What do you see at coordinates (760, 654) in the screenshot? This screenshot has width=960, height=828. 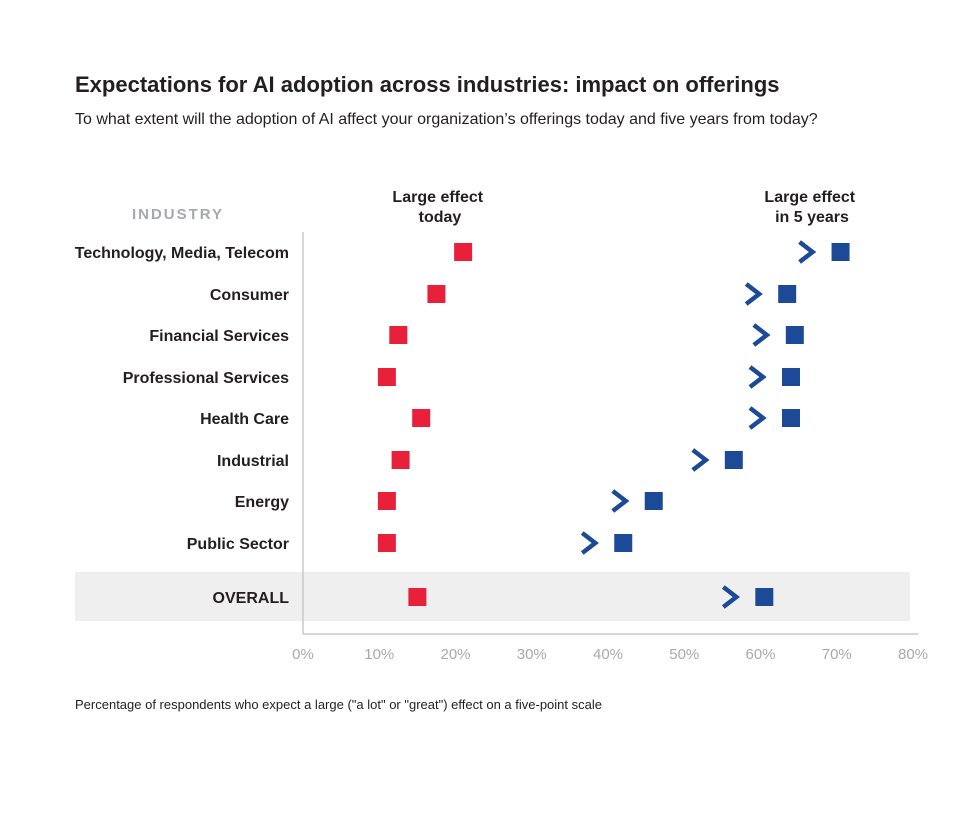 I see `x-tick-label: 60%` at bounding box center [760, 654].